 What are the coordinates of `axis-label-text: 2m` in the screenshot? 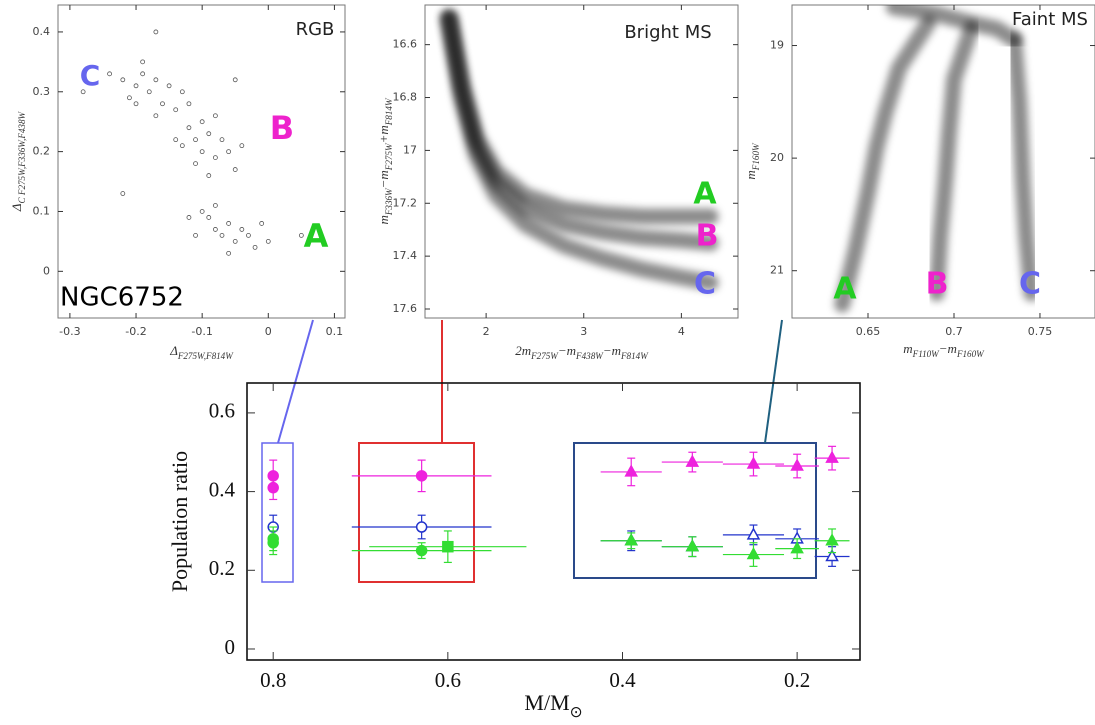 It's located at (523, 350).